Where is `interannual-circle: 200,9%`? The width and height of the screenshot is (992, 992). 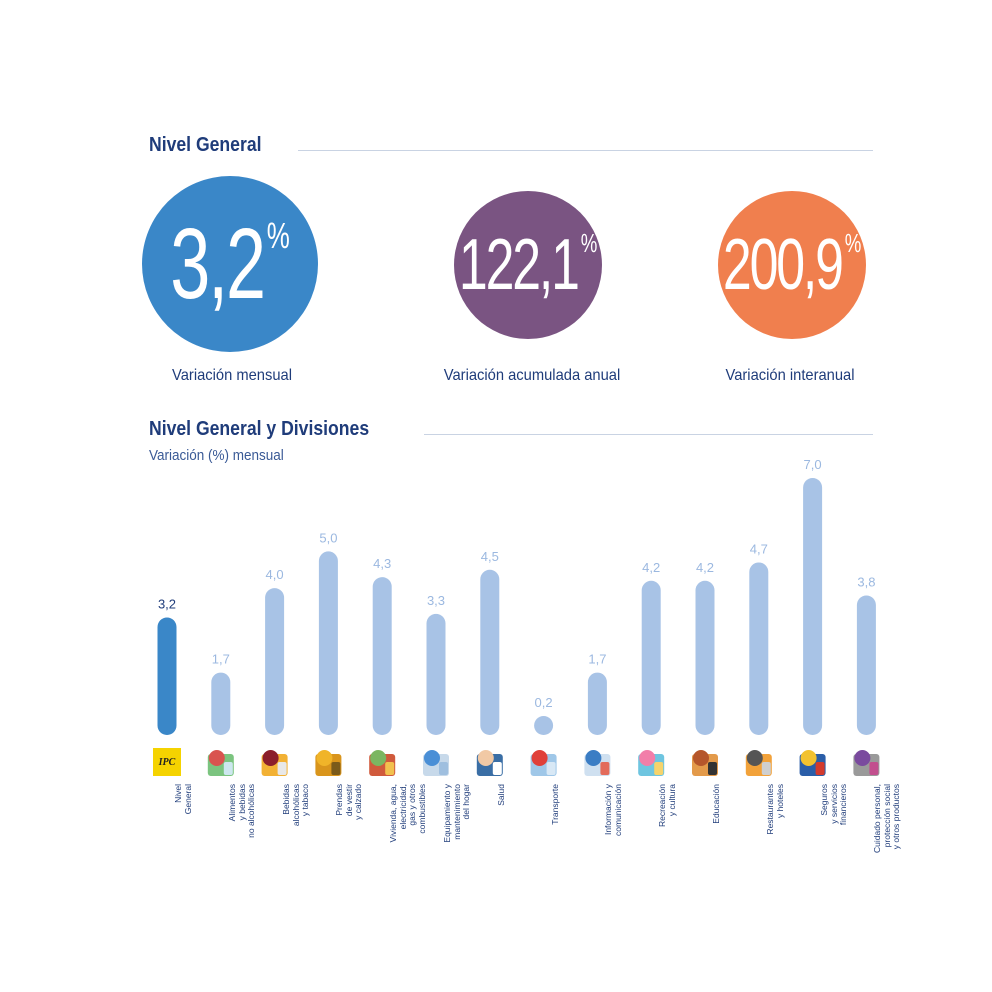
interannual-circle: 200,9% is located at coordinates (792, 265).